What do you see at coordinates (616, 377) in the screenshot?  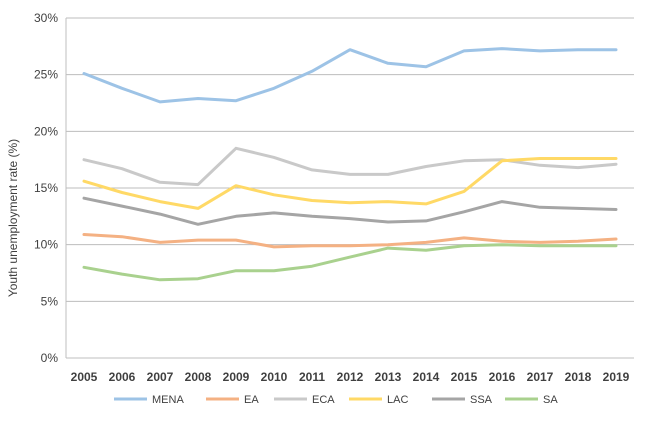 I see `x-tick-label: 2019` at bounding box center [616, 377].